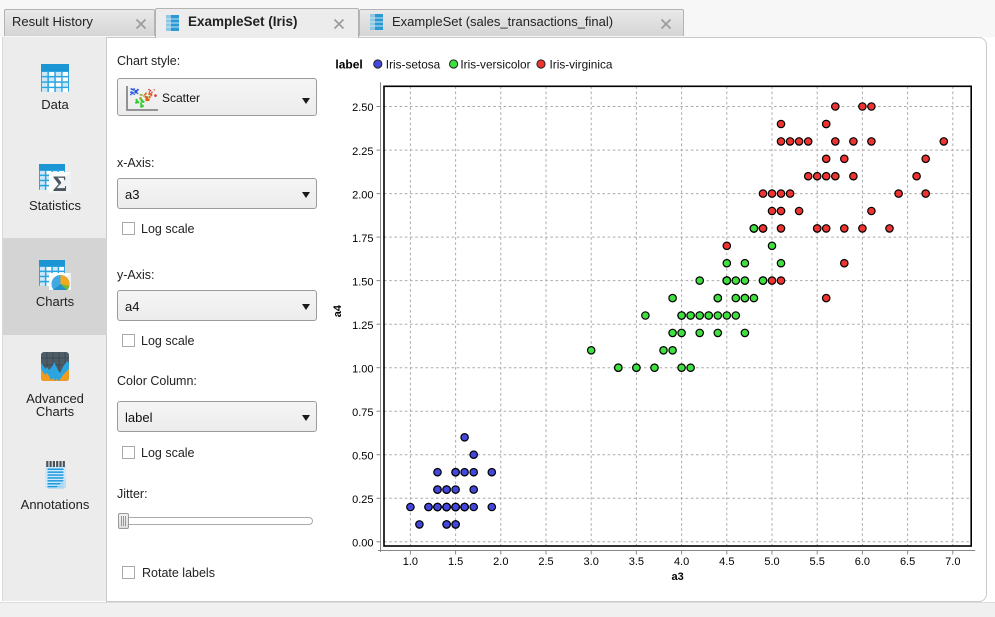  Describe the element at coordinates (362, 282) in the screenshot. I see `svg-text: 1.50` at that location.